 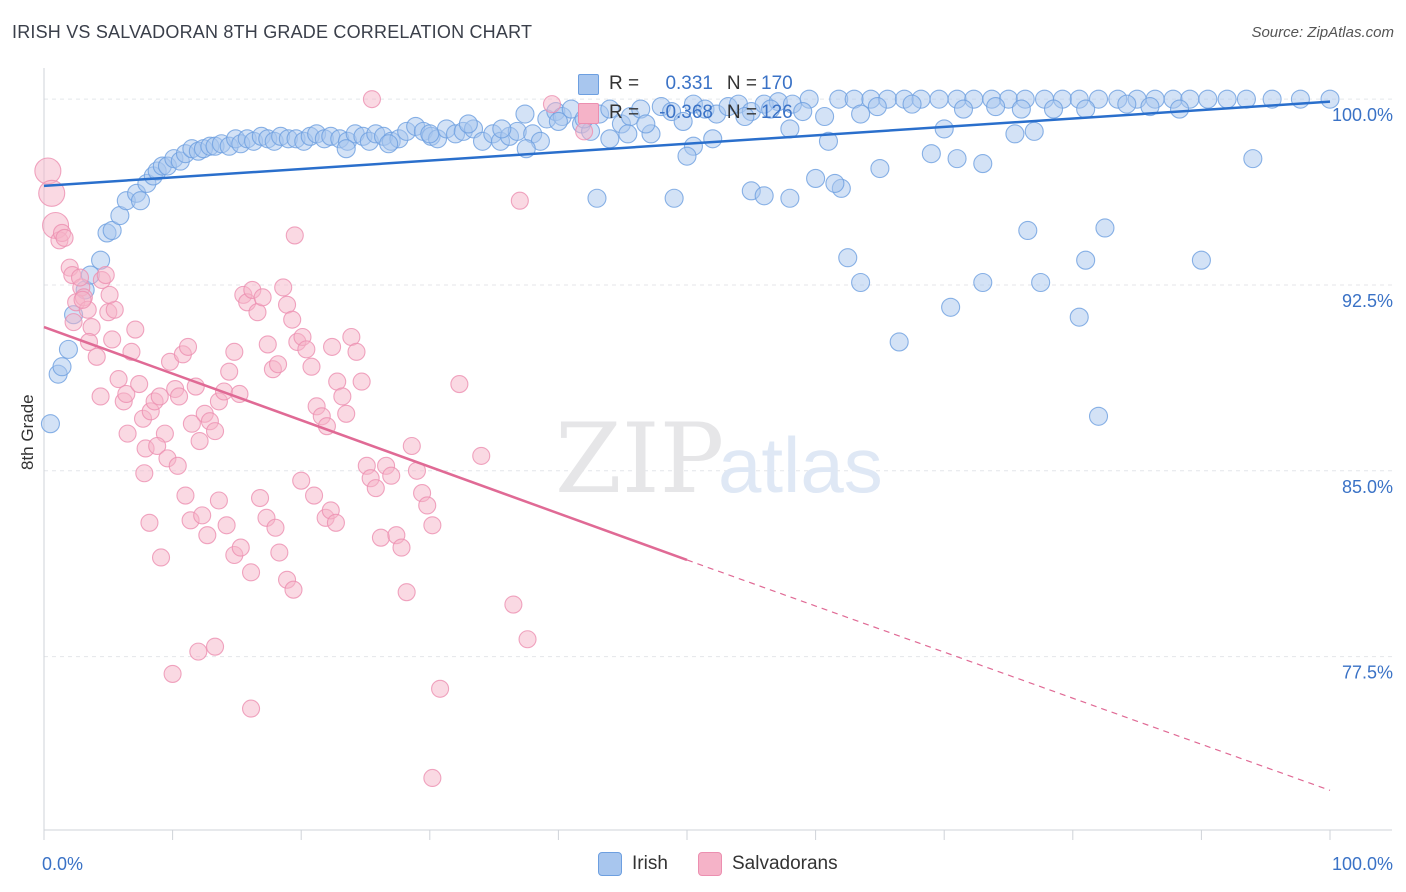 What do you see at coordinates (785, 863) in the screenshot?
I see `legend-label-salvadorans: Salvadorans` at bounding box center [785, 863].